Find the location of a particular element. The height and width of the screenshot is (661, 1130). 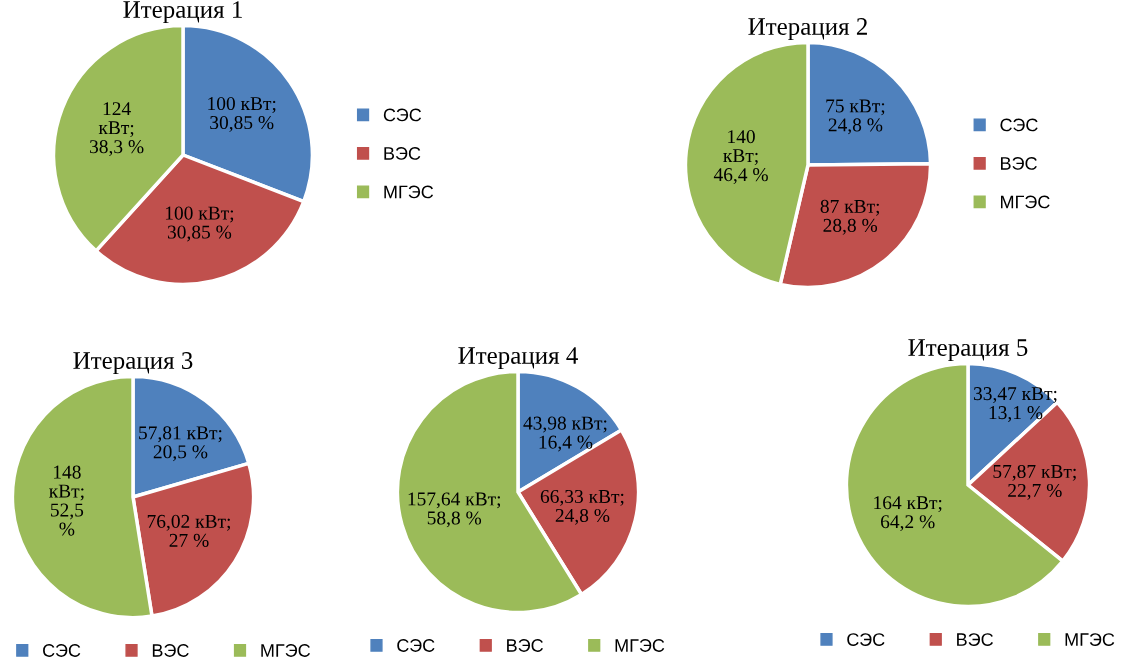

data-label: 75 кВт; 24,8 % is located at coordinates (855, 117).